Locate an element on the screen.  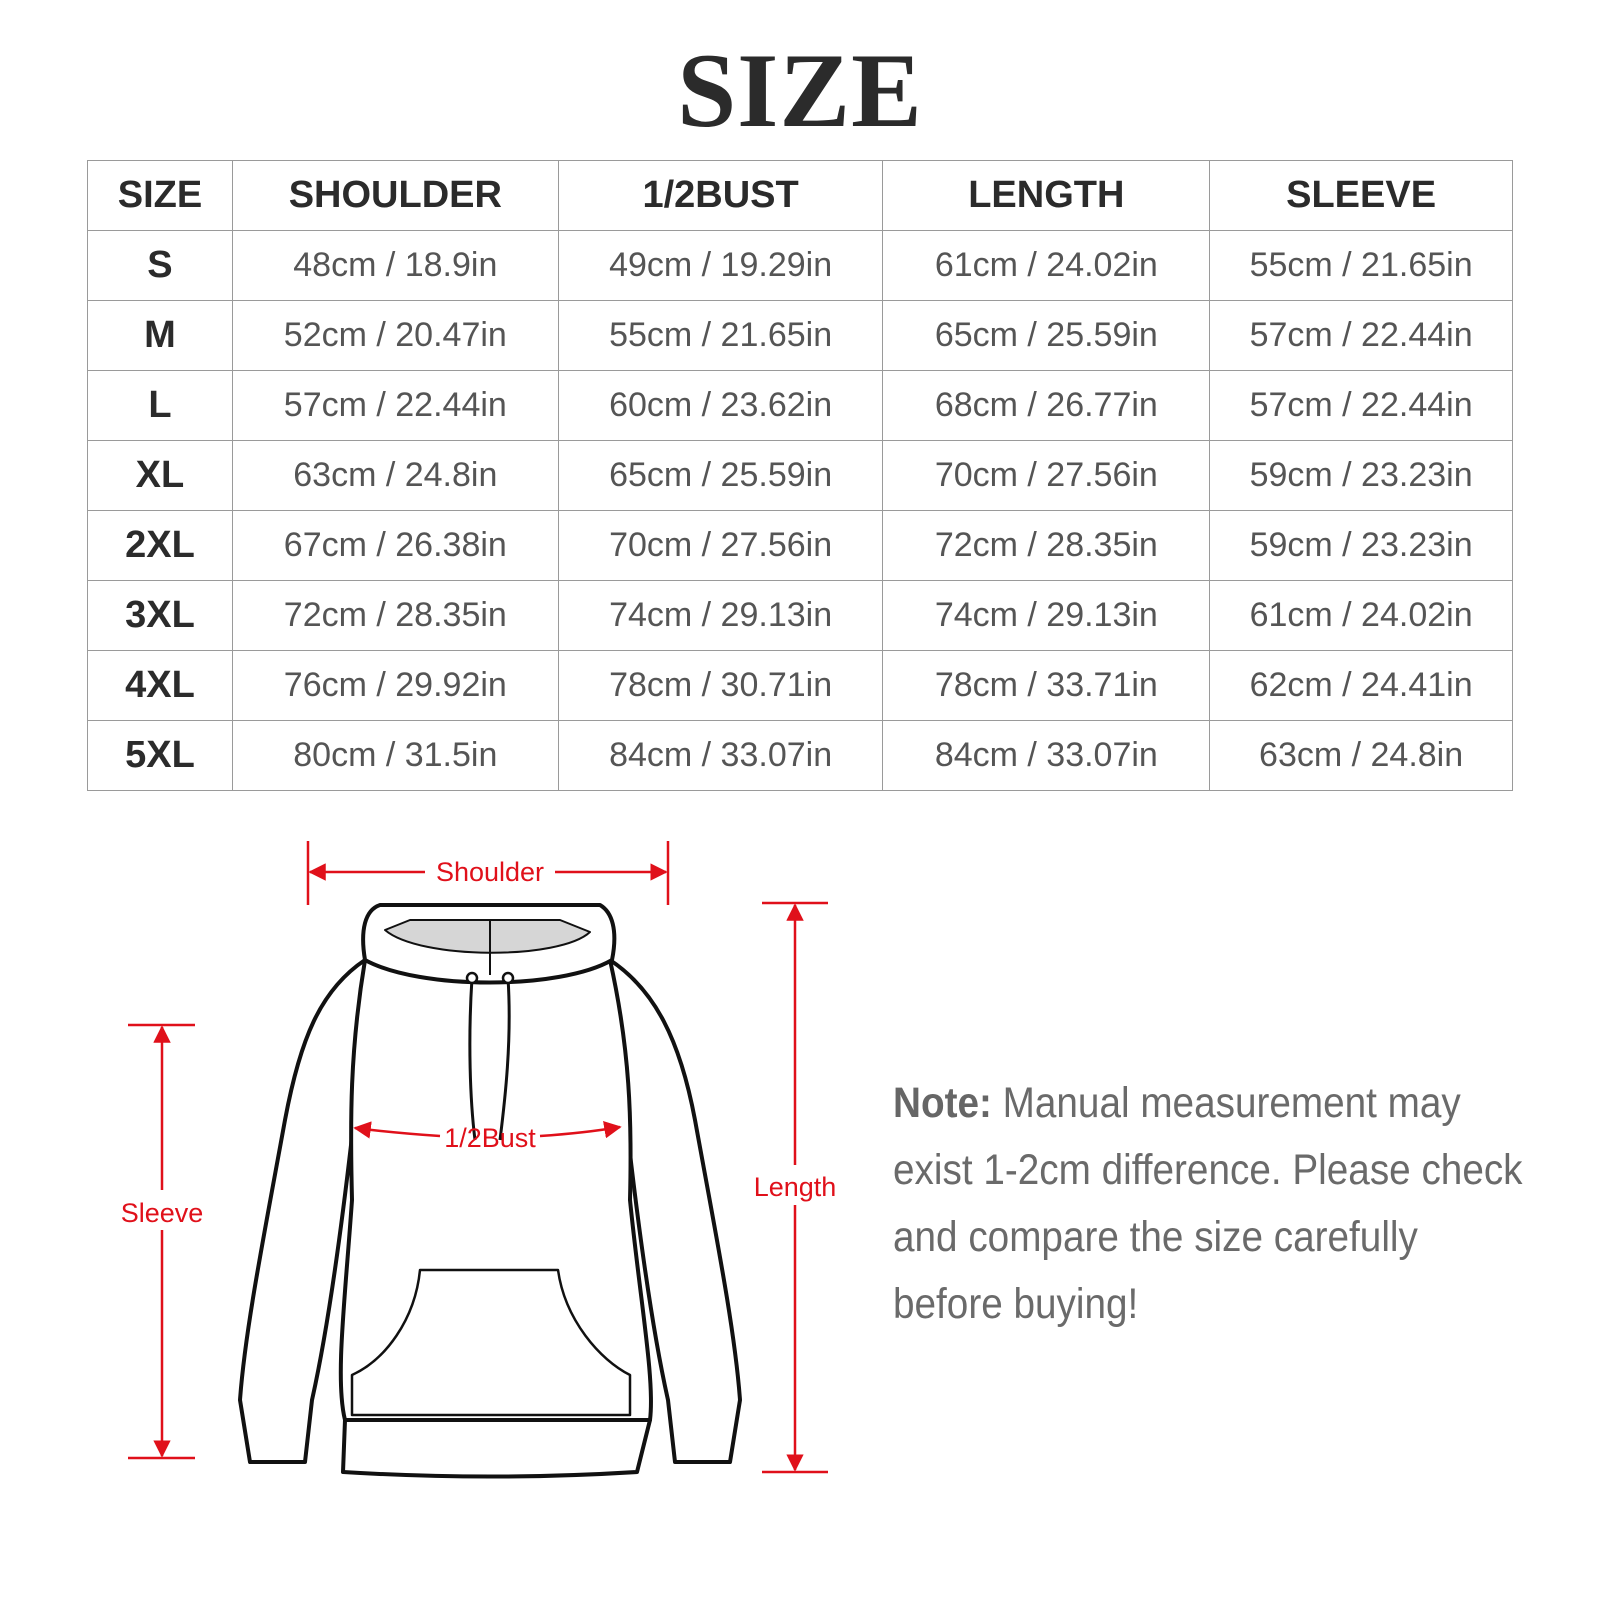
measurement-cell: 78cm / 30.71in is located at coordinates (720, 685).